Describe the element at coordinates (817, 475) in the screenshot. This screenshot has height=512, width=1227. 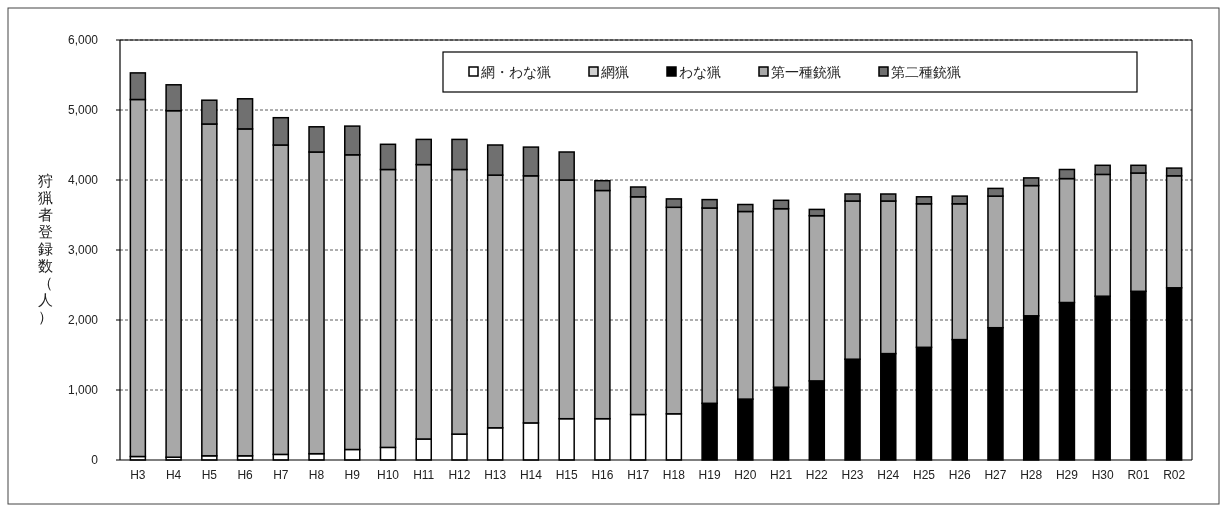
I see `x-tick-label: H22` at that location.